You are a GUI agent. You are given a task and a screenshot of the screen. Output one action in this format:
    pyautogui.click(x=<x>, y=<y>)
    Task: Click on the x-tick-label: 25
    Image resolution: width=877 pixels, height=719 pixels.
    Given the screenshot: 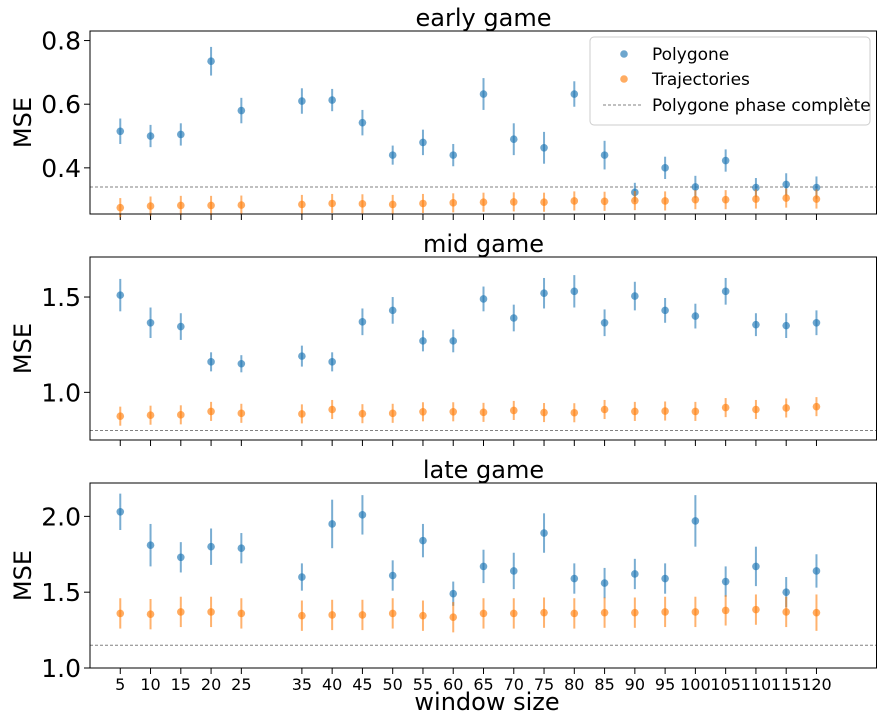 What is the action you would take?
    pyautogui.click(x=241, y=684)
    